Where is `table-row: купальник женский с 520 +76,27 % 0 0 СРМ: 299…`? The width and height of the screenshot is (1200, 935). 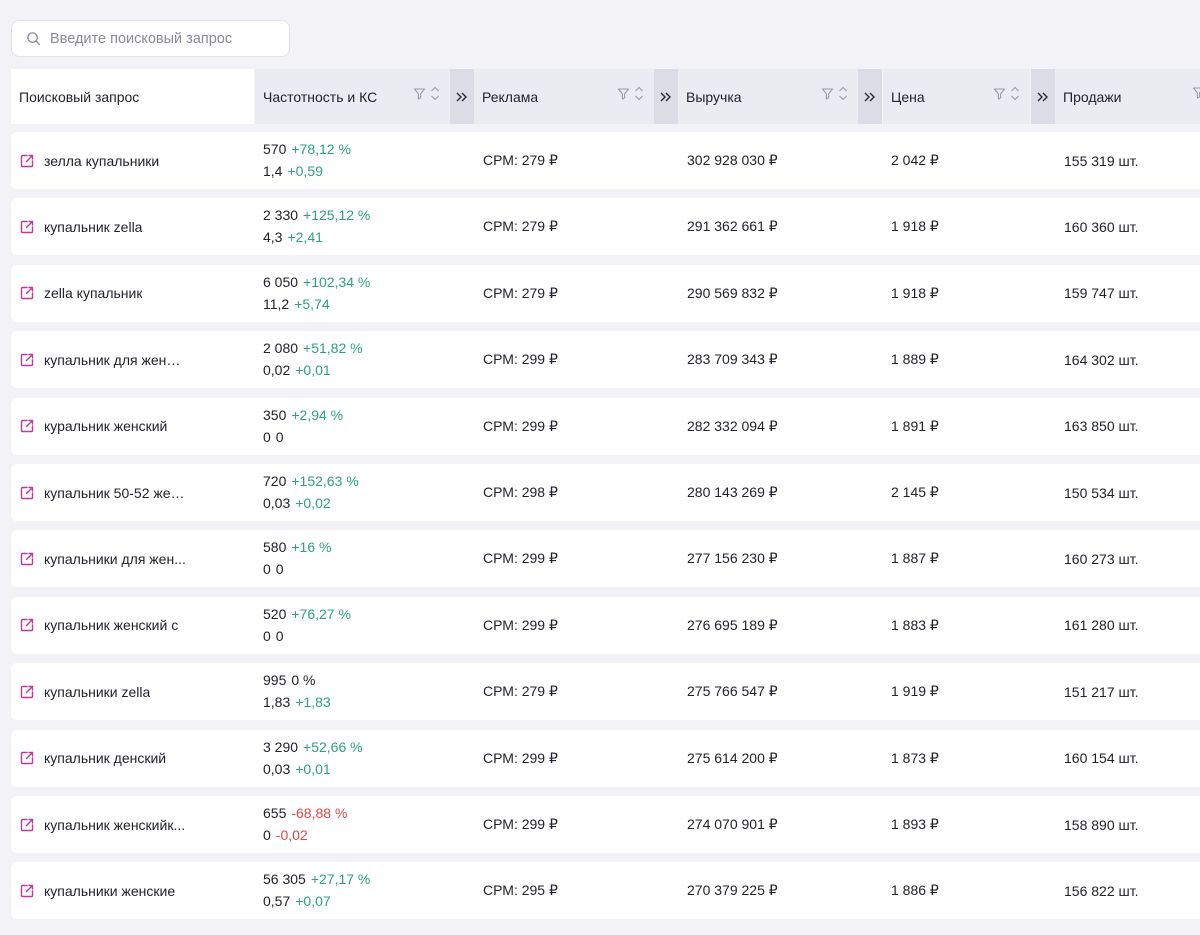 table-row: купальник женский с 520 +76,27 % 0 0 СРМ: 299… is located at coordinates (605, 625).